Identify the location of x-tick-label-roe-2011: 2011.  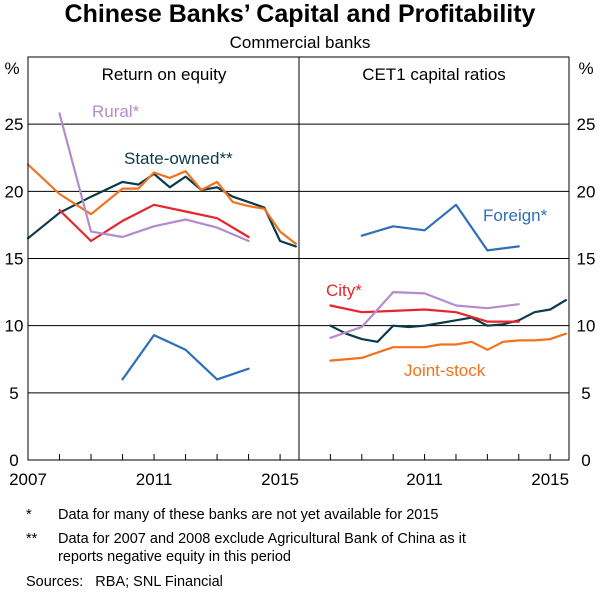
(154, 479).